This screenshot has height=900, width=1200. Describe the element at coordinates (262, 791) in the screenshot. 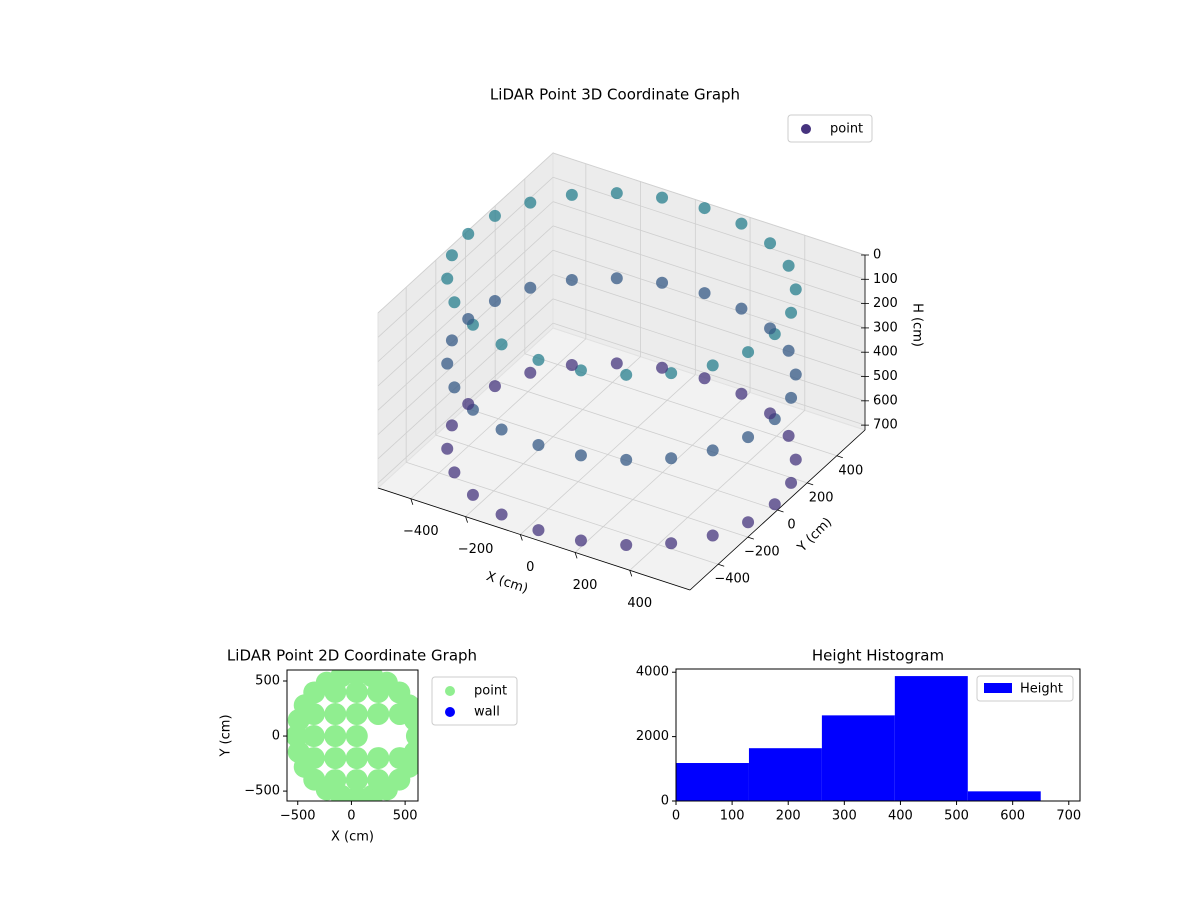

I see `y-tick-label: −500` at that location.